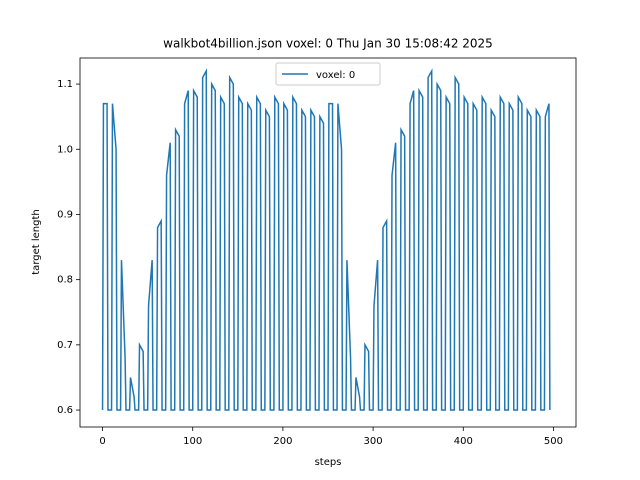  I want to click on x-tick-label: 400, so click(463, 441).